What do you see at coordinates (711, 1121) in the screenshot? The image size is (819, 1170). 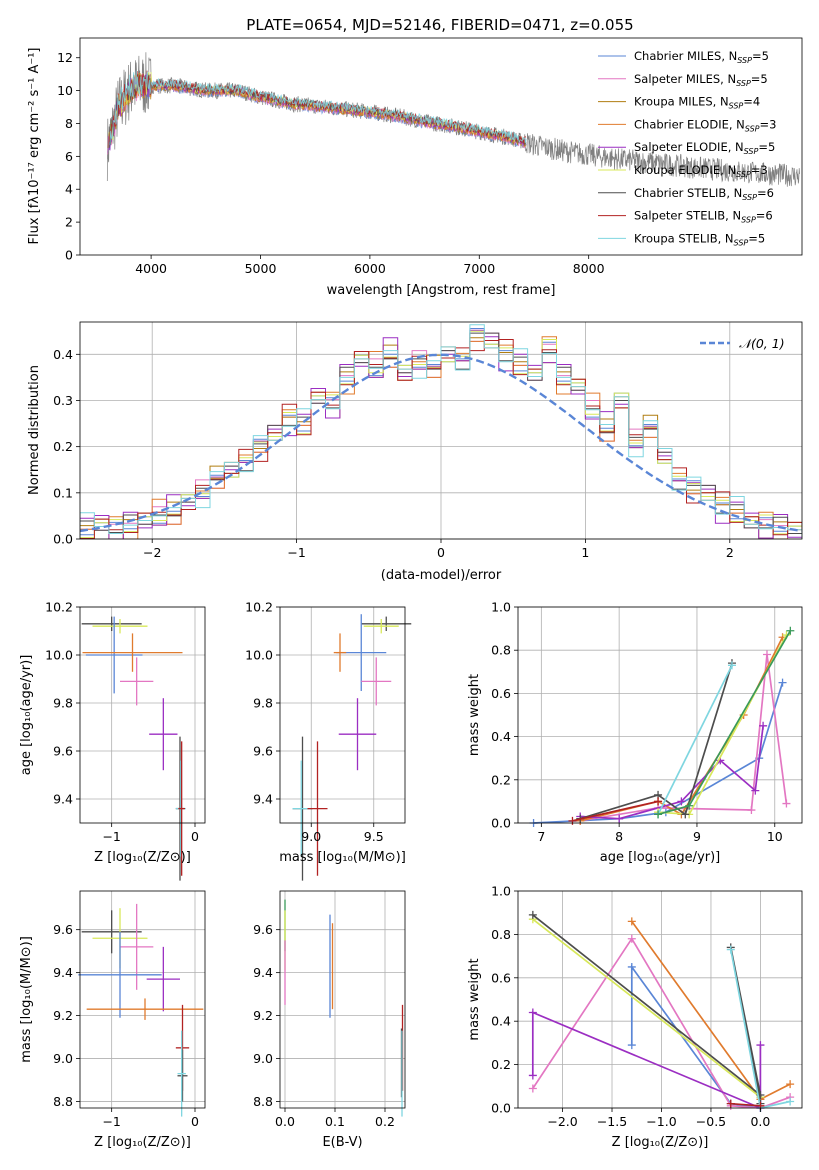 I see `x-tick-label: −0.5` at bounding box center [711, 1121].